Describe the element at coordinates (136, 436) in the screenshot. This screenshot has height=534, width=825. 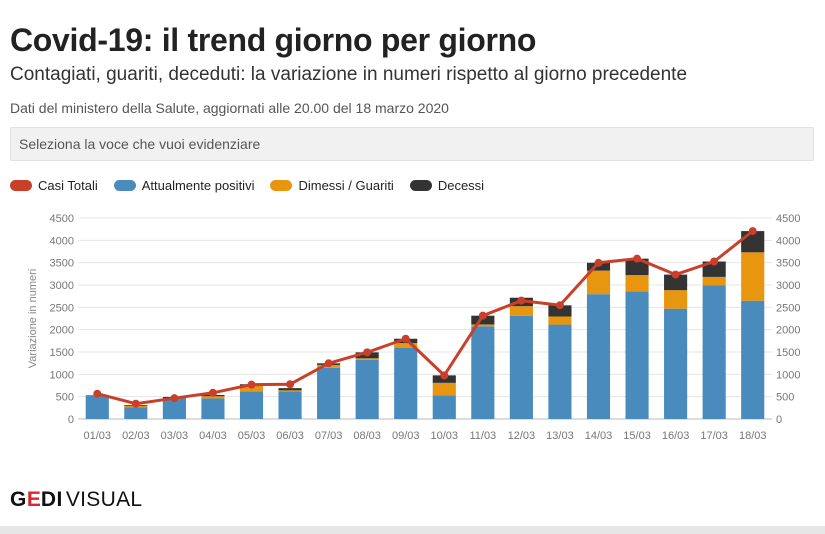
I see `x-tick-label: 02/03` at that location.